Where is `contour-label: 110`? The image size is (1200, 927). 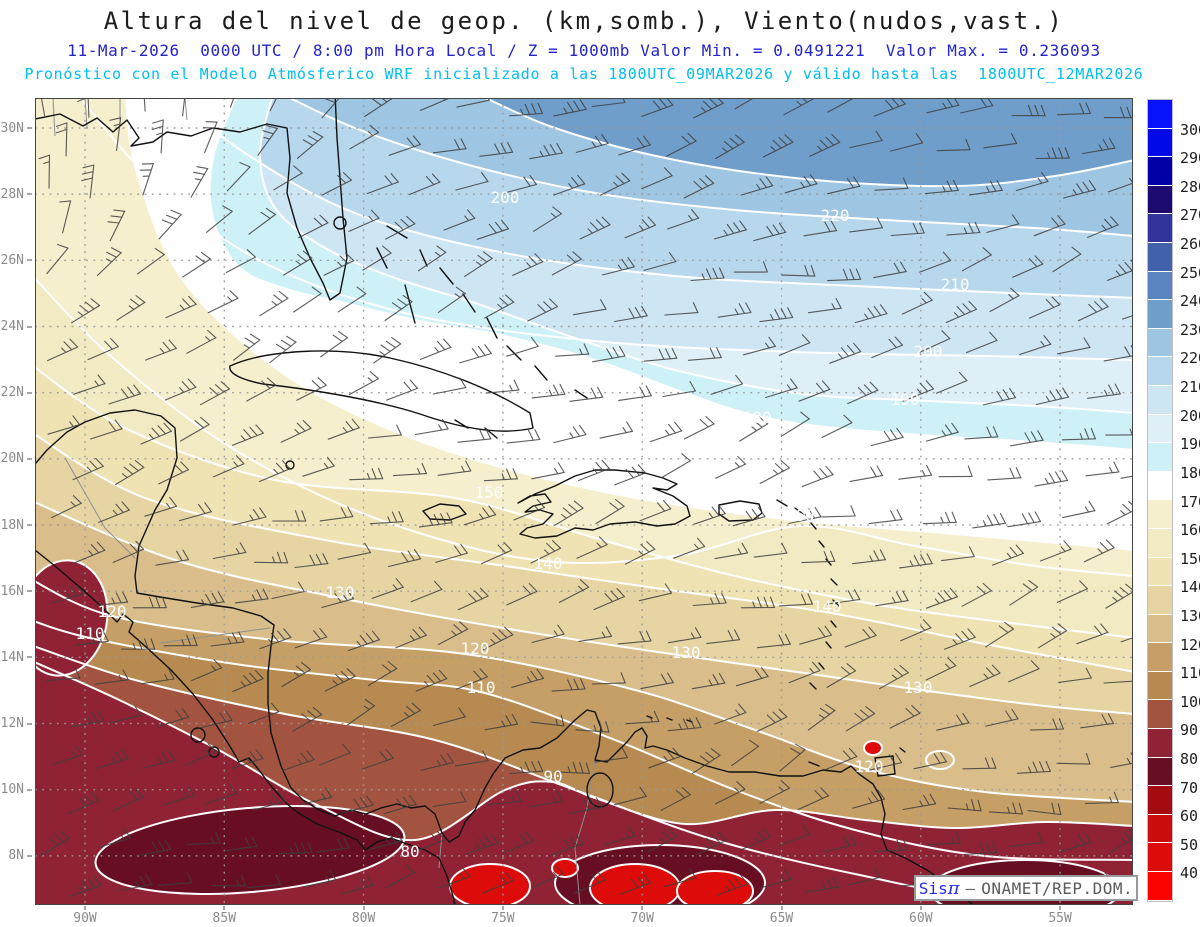
contour-label: 110 is located at coordinates (90, 633).